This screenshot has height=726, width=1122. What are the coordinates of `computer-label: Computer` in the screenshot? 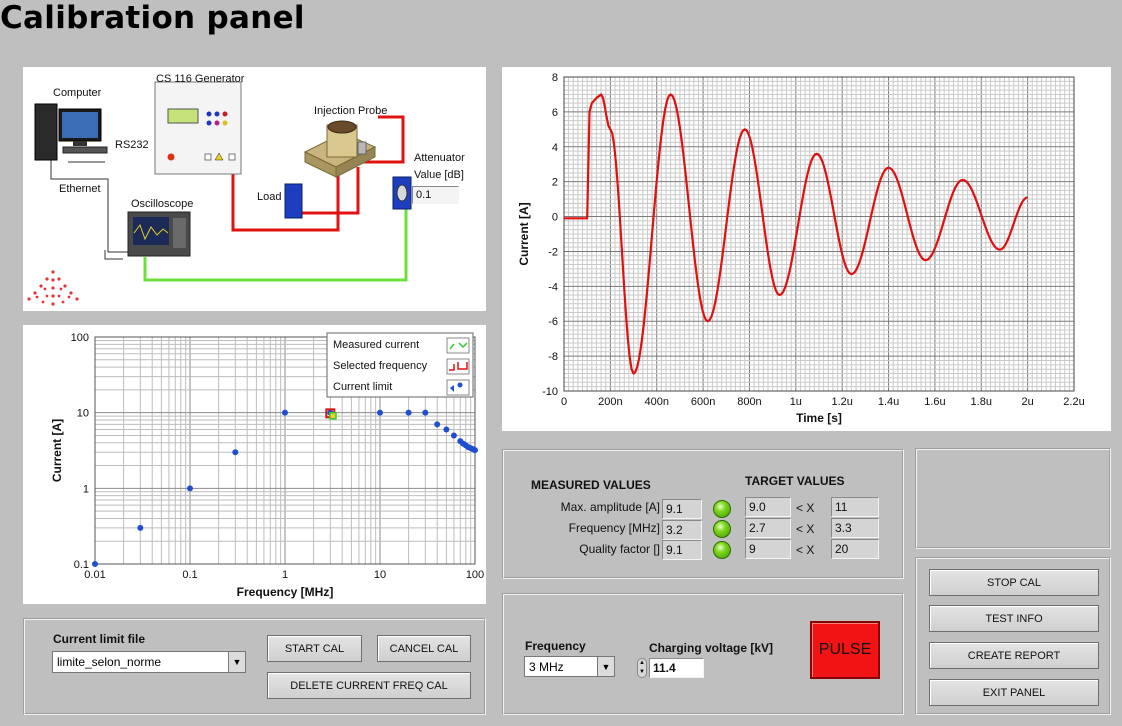 It's located at (77, 93).